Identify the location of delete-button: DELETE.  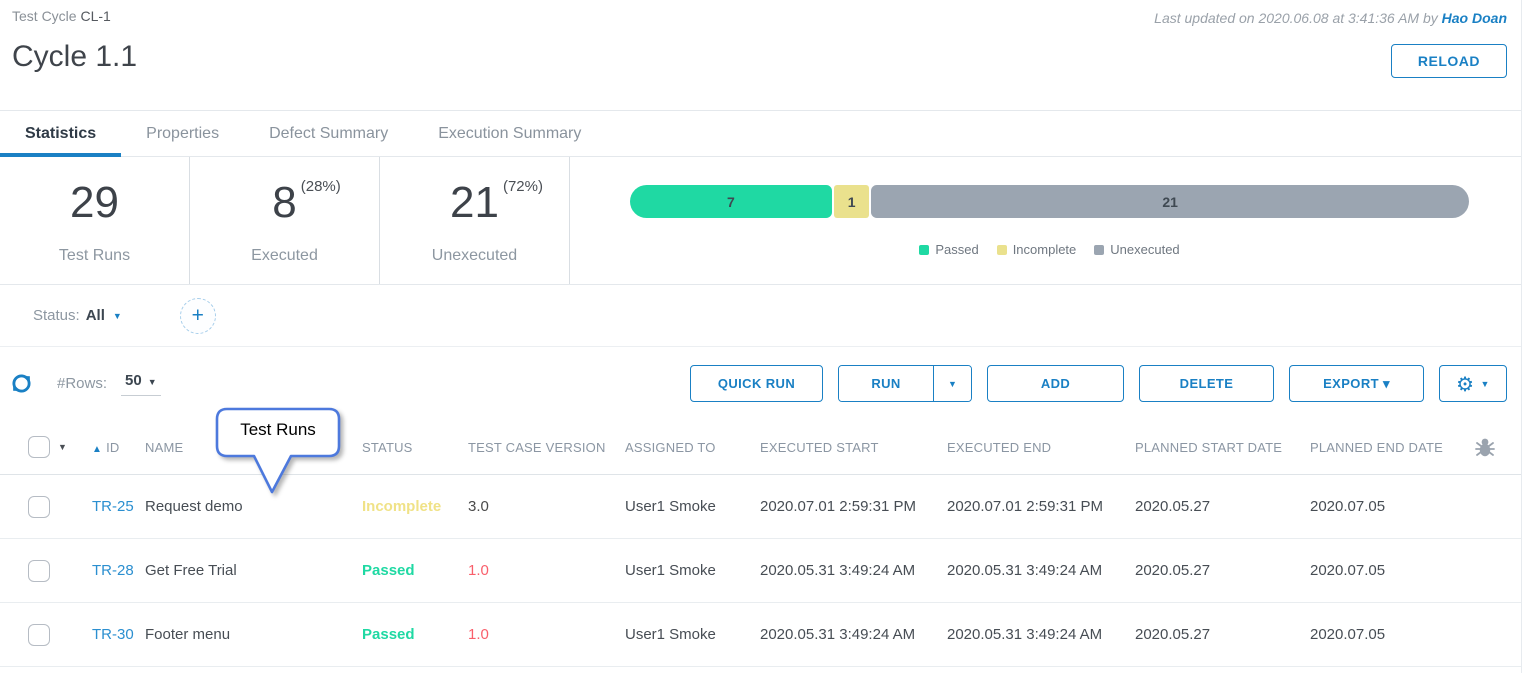
(1206, 383).